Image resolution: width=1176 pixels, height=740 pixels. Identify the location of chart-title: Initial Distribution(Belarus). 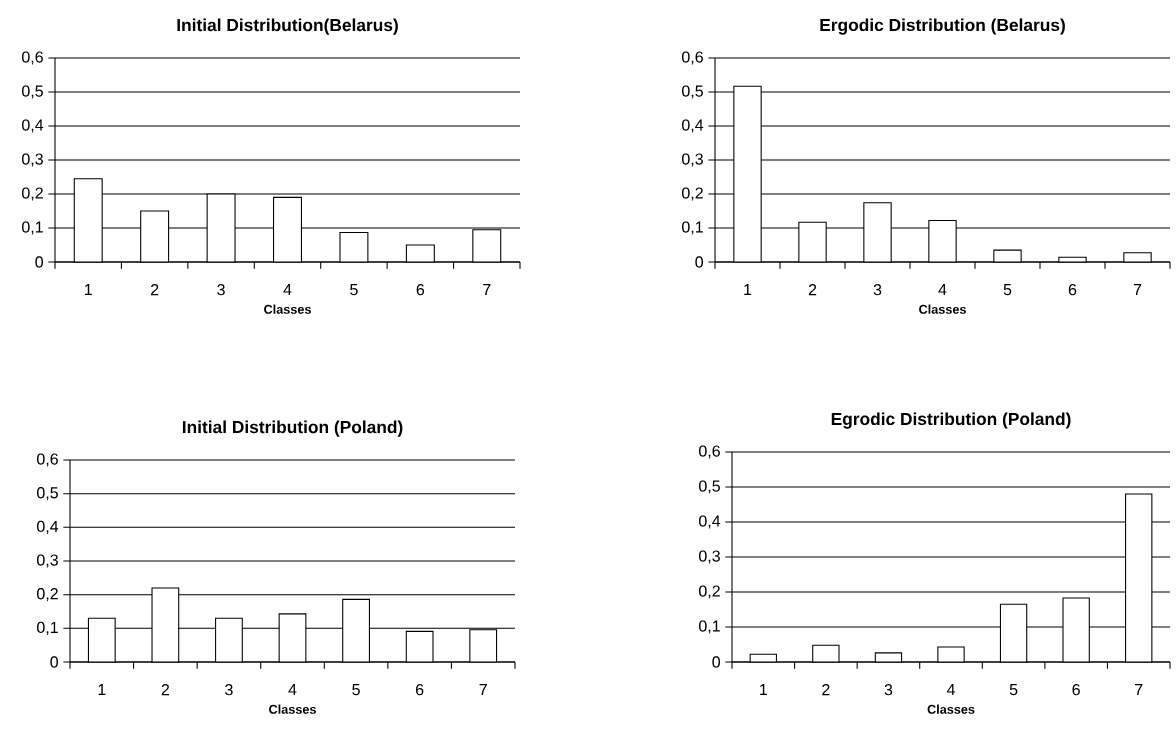
(287, 26).